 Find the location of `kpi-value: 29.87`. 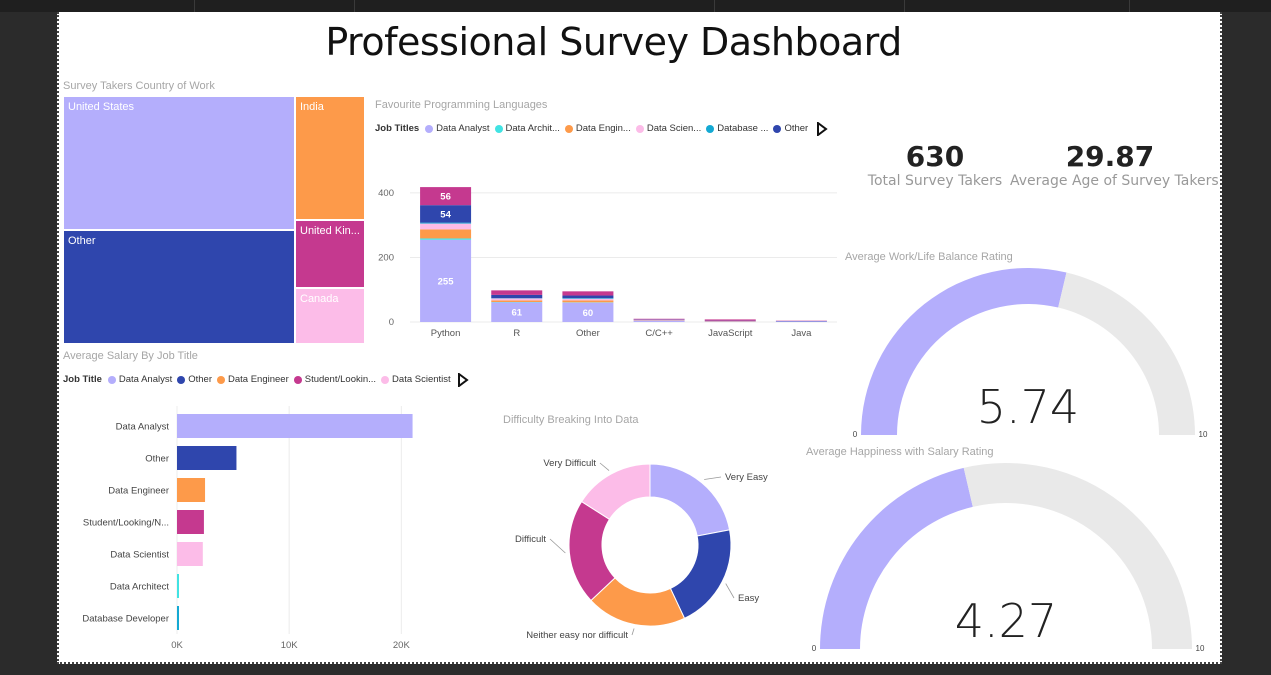

kpi-value: 29.87 is located at coordinates (1110, 156).